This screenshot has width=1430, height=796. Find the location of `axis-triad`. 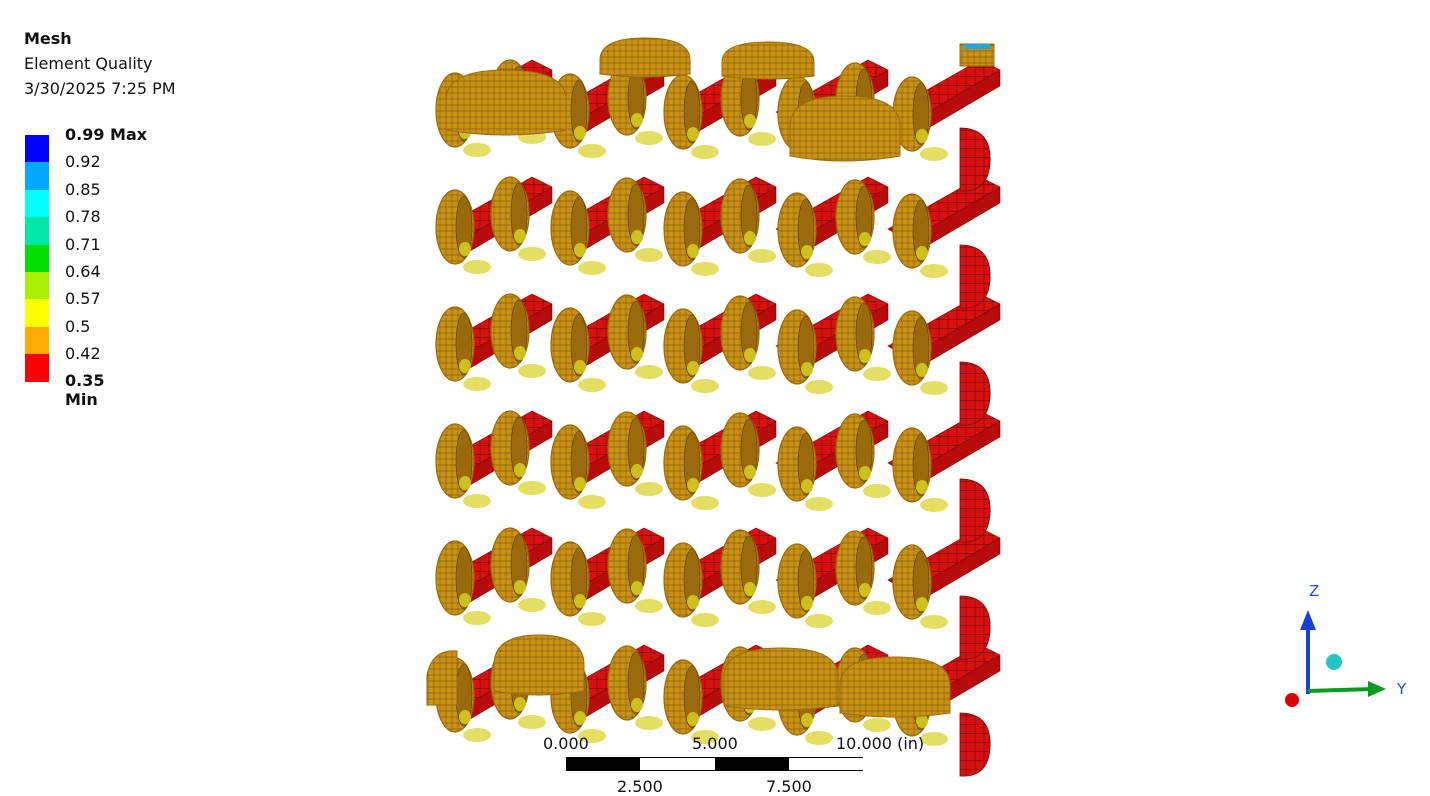

axis-triad is located at coordinates (1335, 658).